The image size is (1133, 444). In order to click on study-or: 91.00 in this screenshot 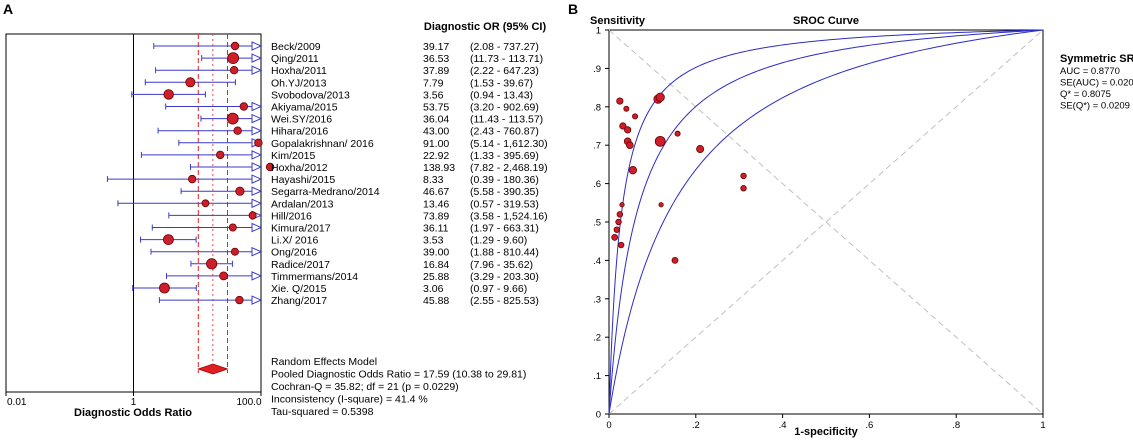, I will do `click(436, 144)`.